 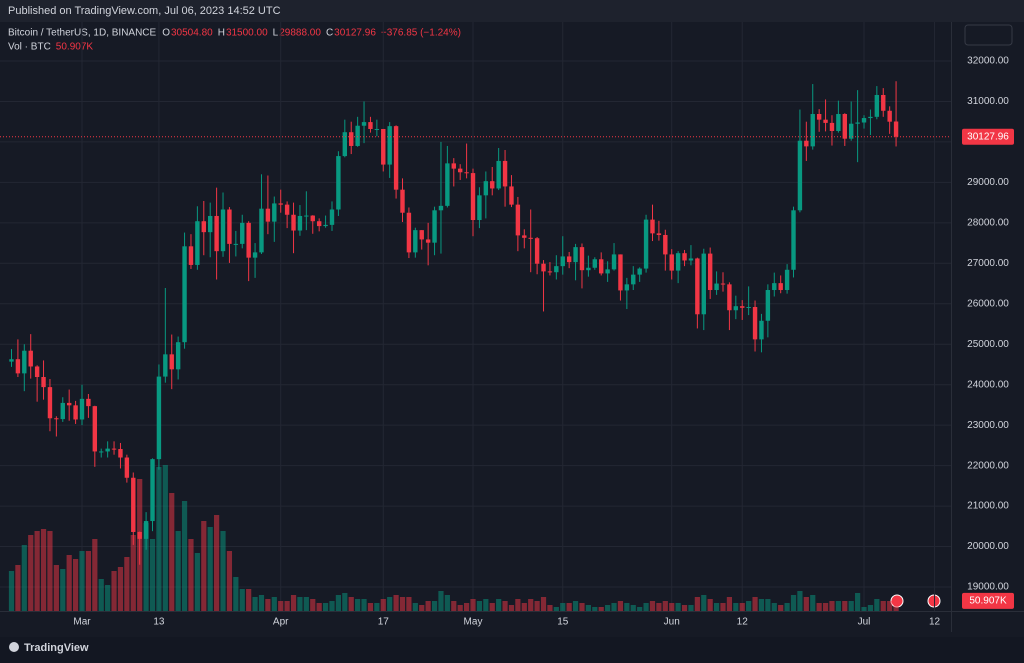 I want to click on x-tick-label: Jul, so click(x=864, y=622).